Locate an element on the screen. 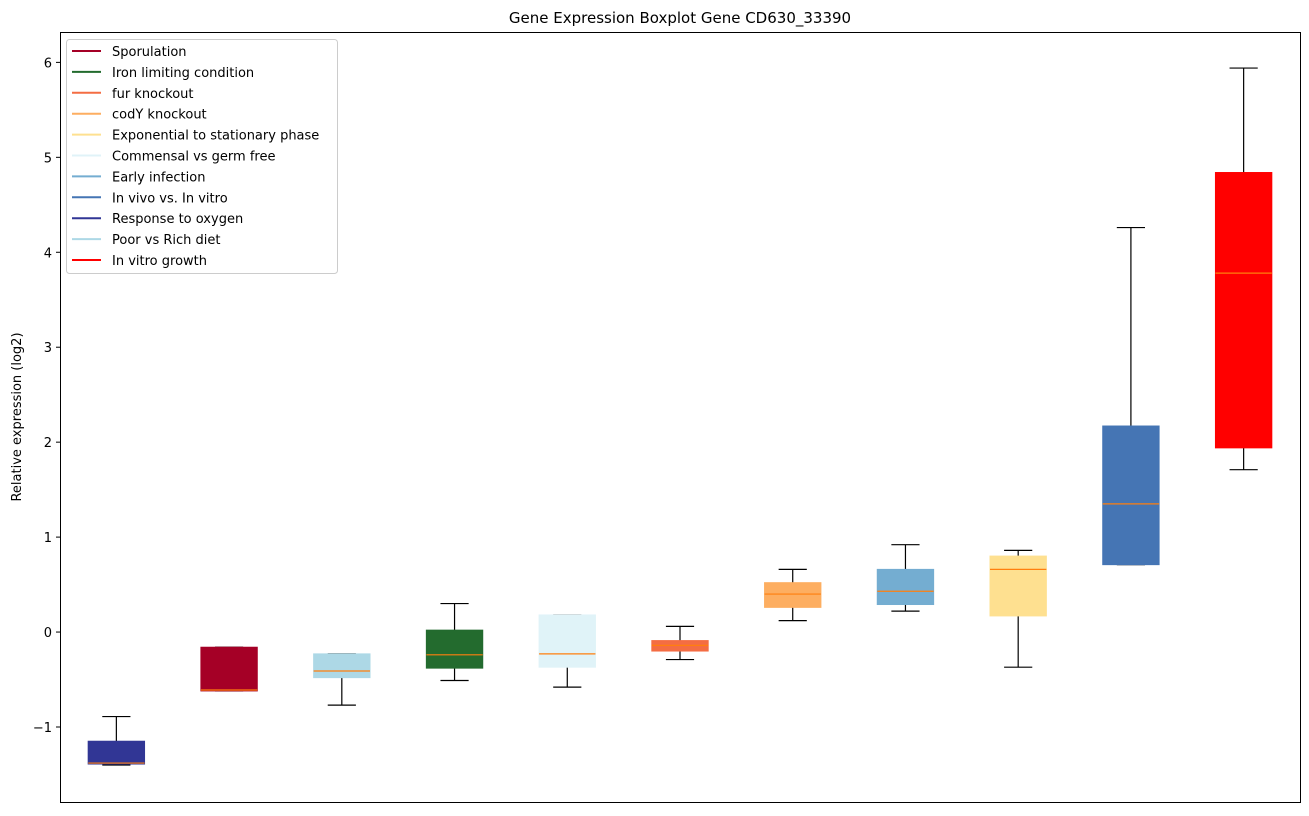  legend-label: fur knockout is located at coordinates (153, 94).